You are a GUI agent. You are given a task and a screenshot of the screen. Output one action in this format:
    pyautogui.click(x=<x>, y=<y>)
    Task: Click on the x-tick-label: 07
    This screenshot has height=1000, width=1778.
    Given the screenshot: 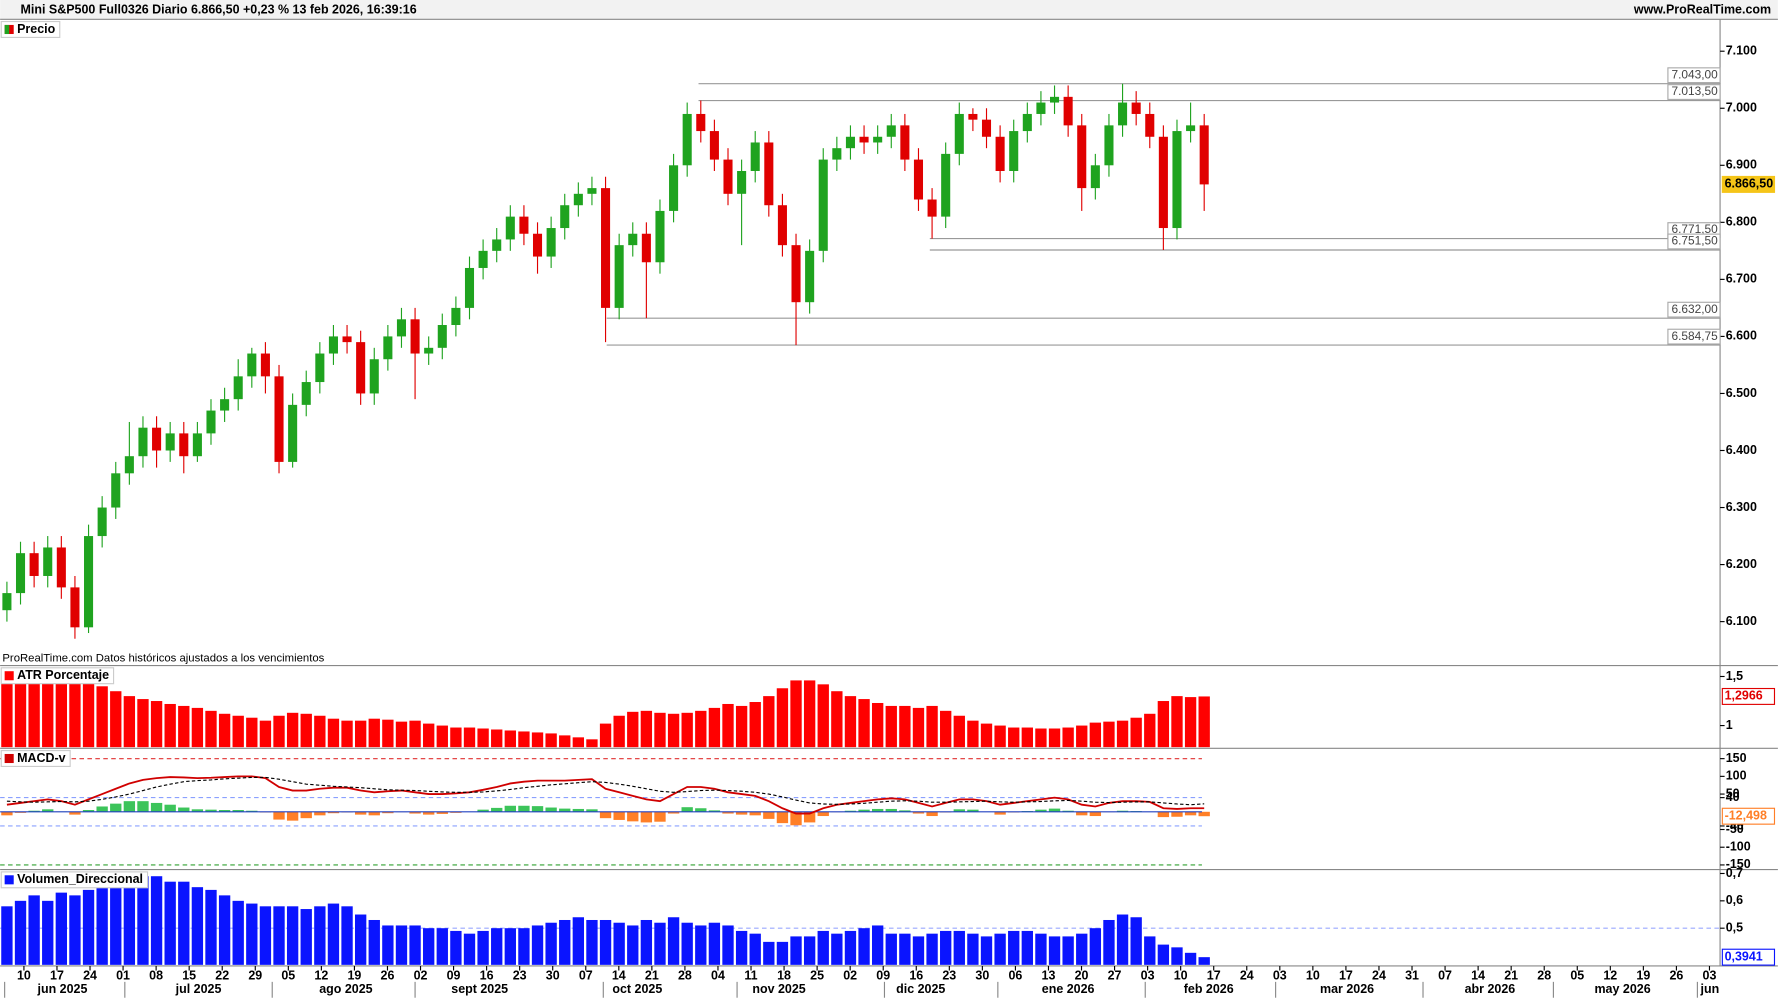 What is the action you would take?
    pyautogui.click(x=1445, y=975)
    